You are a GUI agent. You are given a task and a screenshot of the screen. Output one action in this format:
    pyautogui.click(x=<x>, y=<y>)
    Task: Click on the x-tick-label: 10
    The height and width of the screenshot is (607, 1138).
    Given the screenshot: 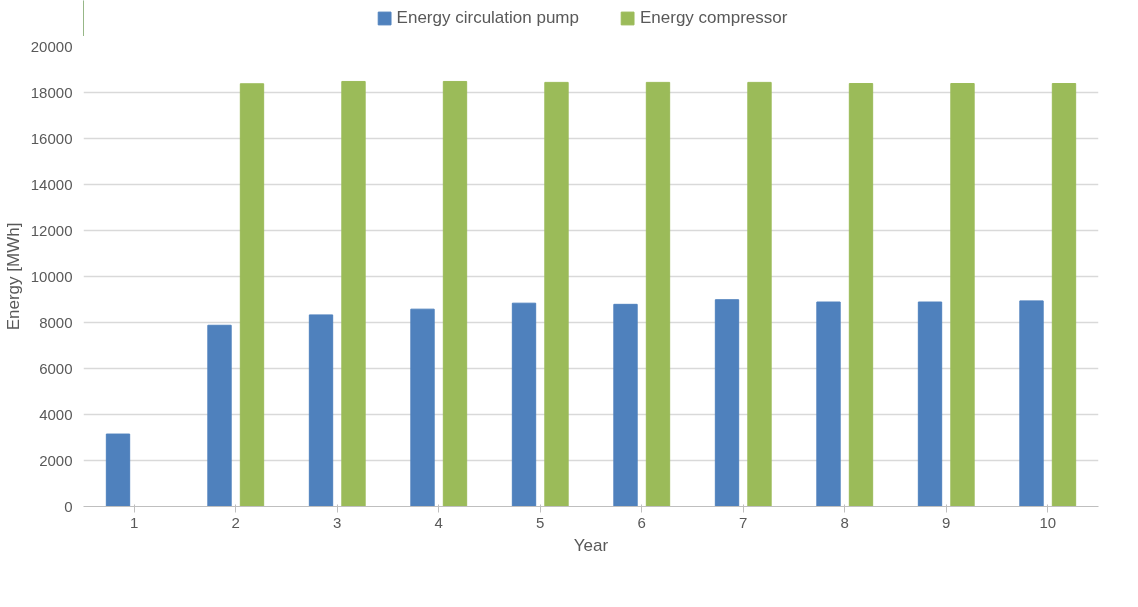 What is the action you would take?
    pyautogui.click(x=1048, y=522)
    